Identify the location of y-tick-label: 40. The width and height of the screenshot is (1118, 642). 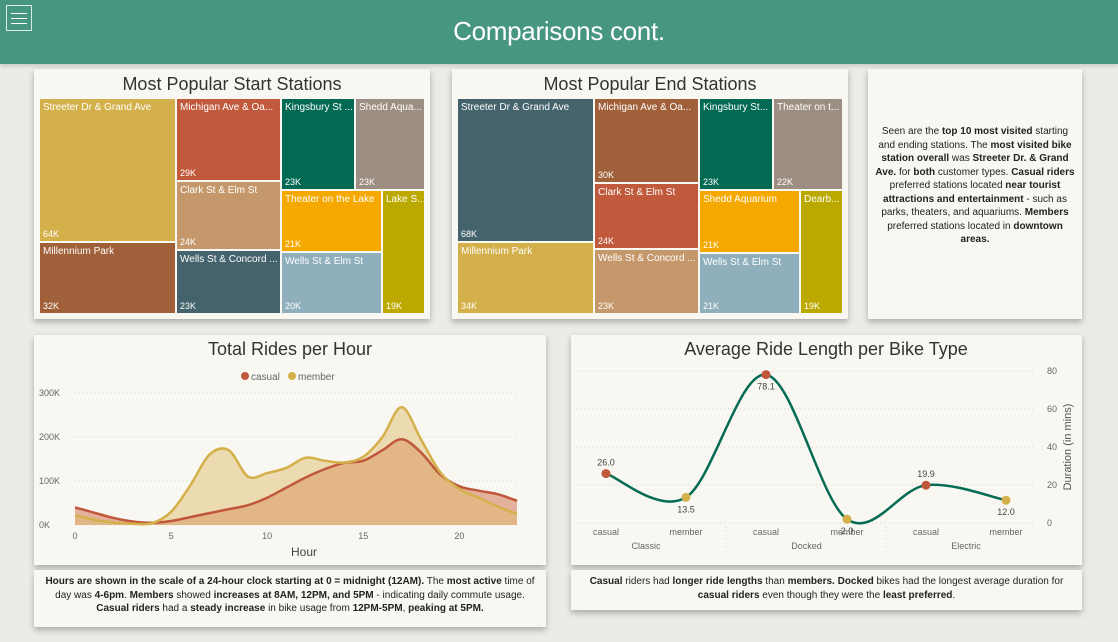
(1052, 447).